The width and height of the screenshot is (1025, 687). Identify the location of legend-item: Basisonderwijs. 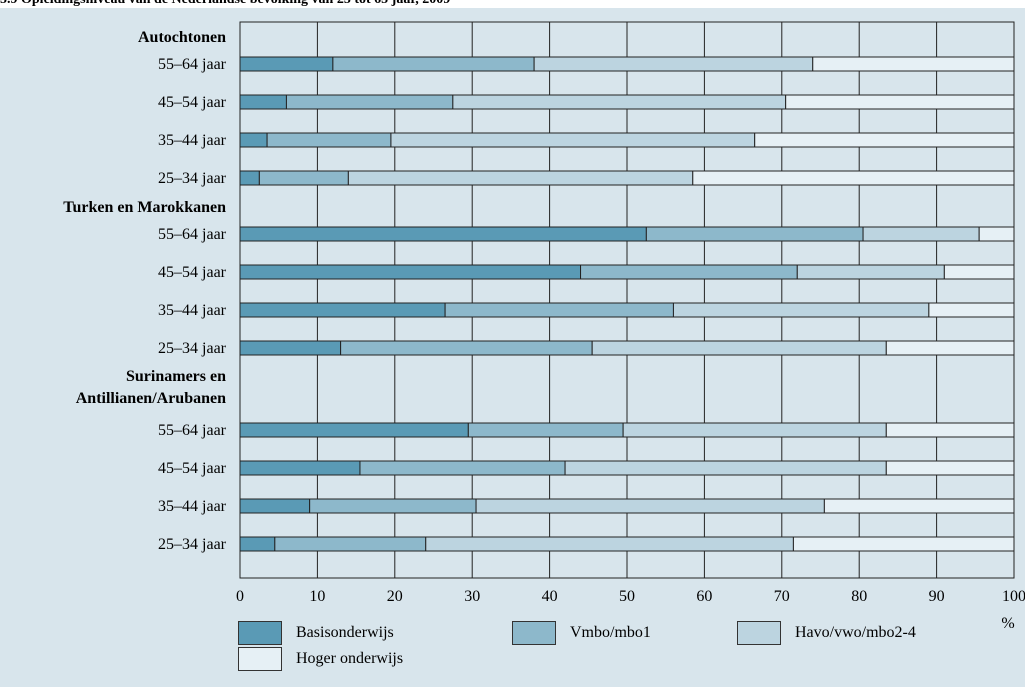
(316, 633).